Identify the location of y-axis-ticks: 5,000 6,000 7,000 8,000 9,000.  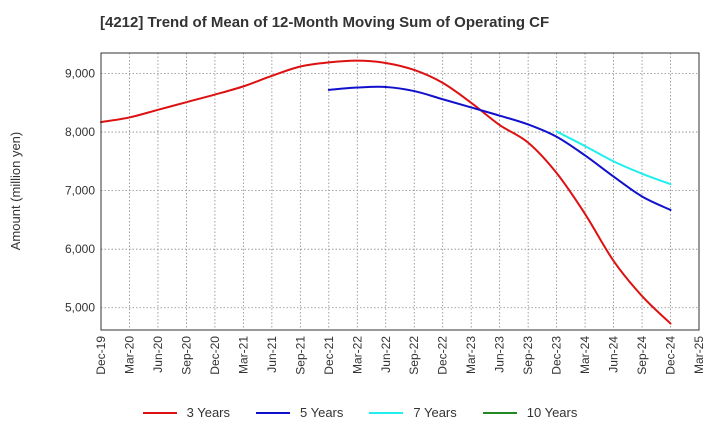
(80, 190).